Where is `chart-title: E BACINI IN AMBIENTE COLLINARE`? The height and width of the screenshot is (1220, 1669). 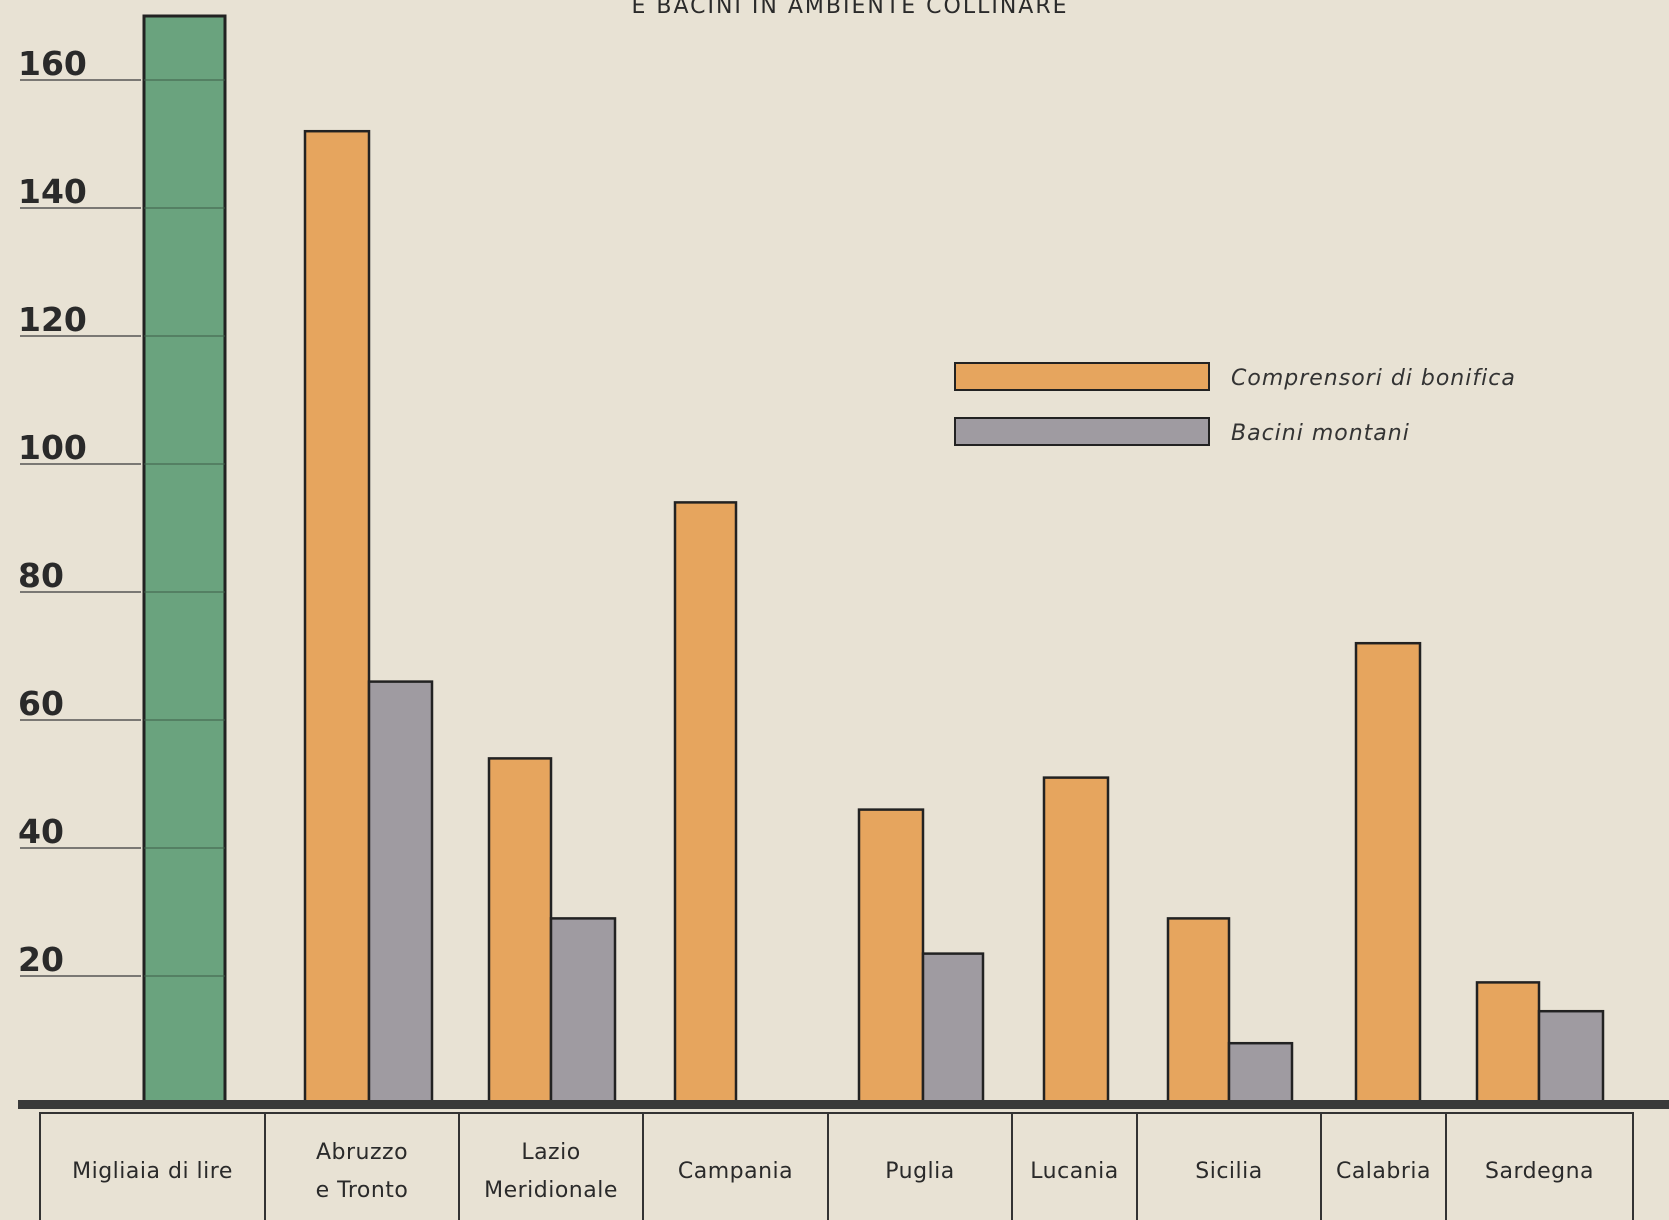 chart-title: E BACINI IN AMBIENTE COLLINARE is located at coordinates (849, 9).